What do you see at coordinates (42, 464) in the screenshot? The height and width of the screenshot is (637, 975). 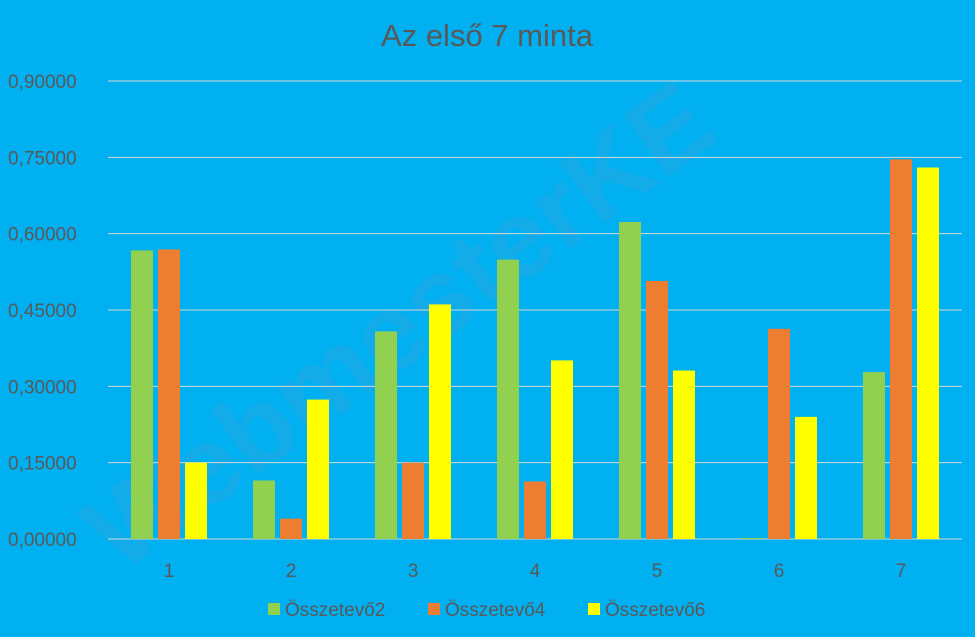 I see `y-tick-label: 0,15000` at bounding box center [42, 464].